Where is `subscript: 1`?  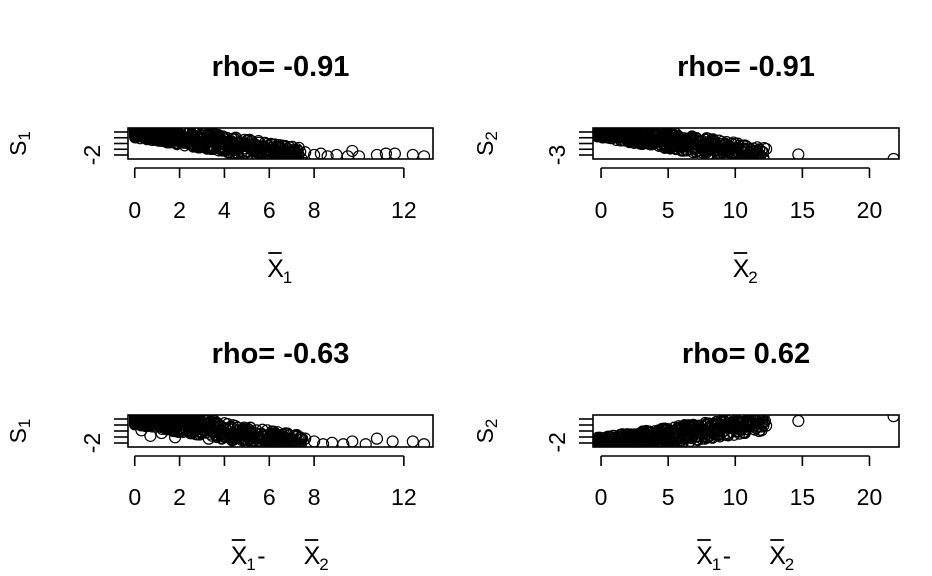 subscript: 1 is located at coordinates (287, 277).